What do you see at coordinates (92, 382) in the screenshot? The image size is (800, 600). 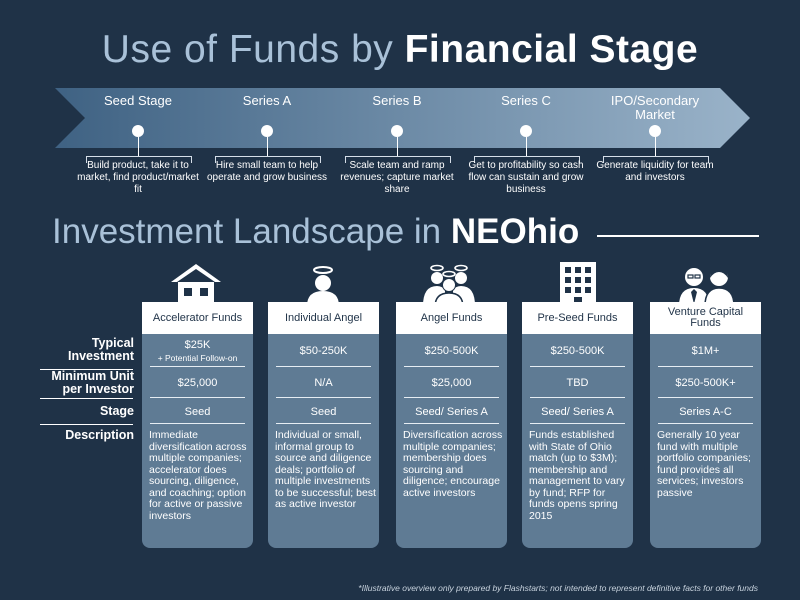 I see `row-label-unit: Minimum Unit per Investor` at bounding box center [92, 382].